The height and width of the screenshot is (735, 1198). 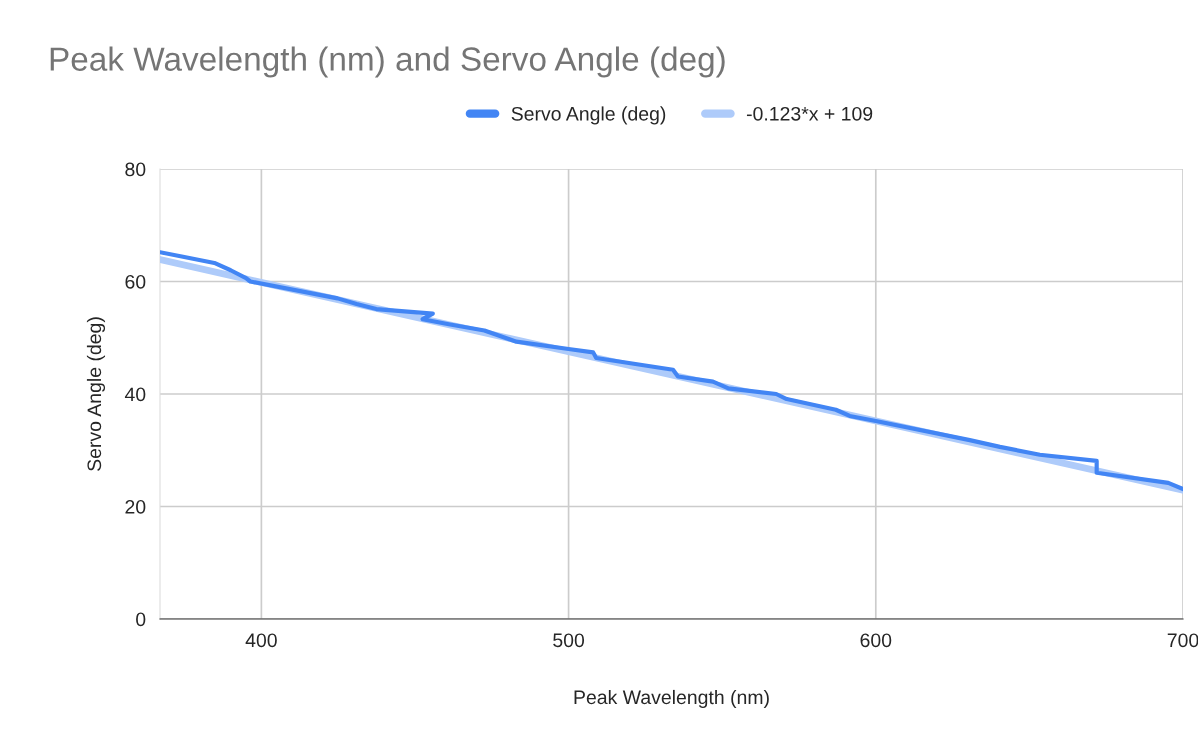 I want to click on y-axis-title: Servo Angle (deg), so click(x=96, y=394).